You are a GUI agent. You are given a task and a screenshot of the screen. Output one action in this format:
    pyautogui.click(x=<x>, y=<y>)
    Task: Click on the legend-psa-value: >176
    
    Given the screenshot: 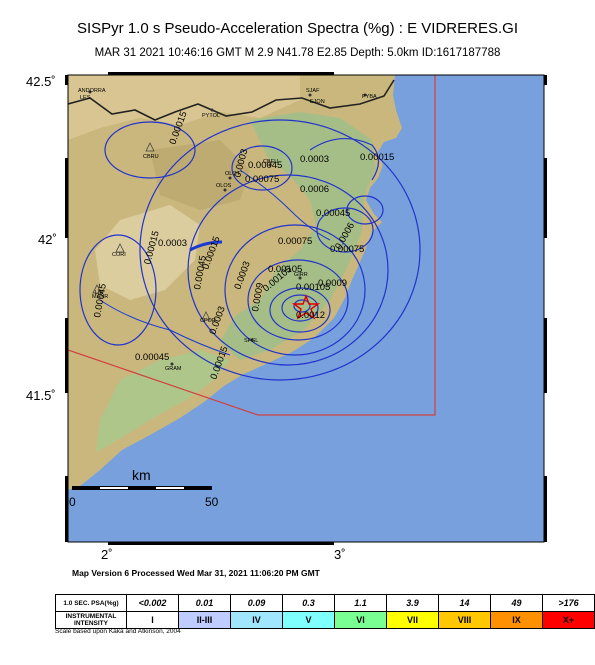 What is the action you would take?
    pyautogui.click(x=568, y=603)
    